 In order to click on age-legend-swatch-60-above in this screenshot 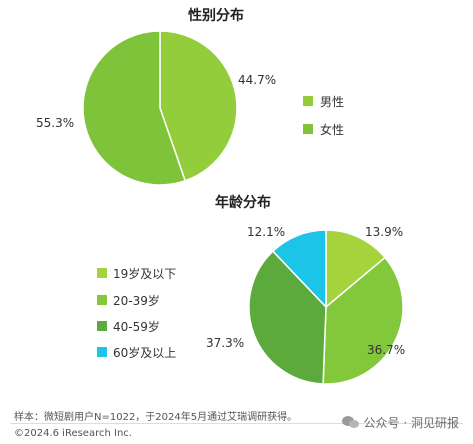, I will do `click(102, 352)`.